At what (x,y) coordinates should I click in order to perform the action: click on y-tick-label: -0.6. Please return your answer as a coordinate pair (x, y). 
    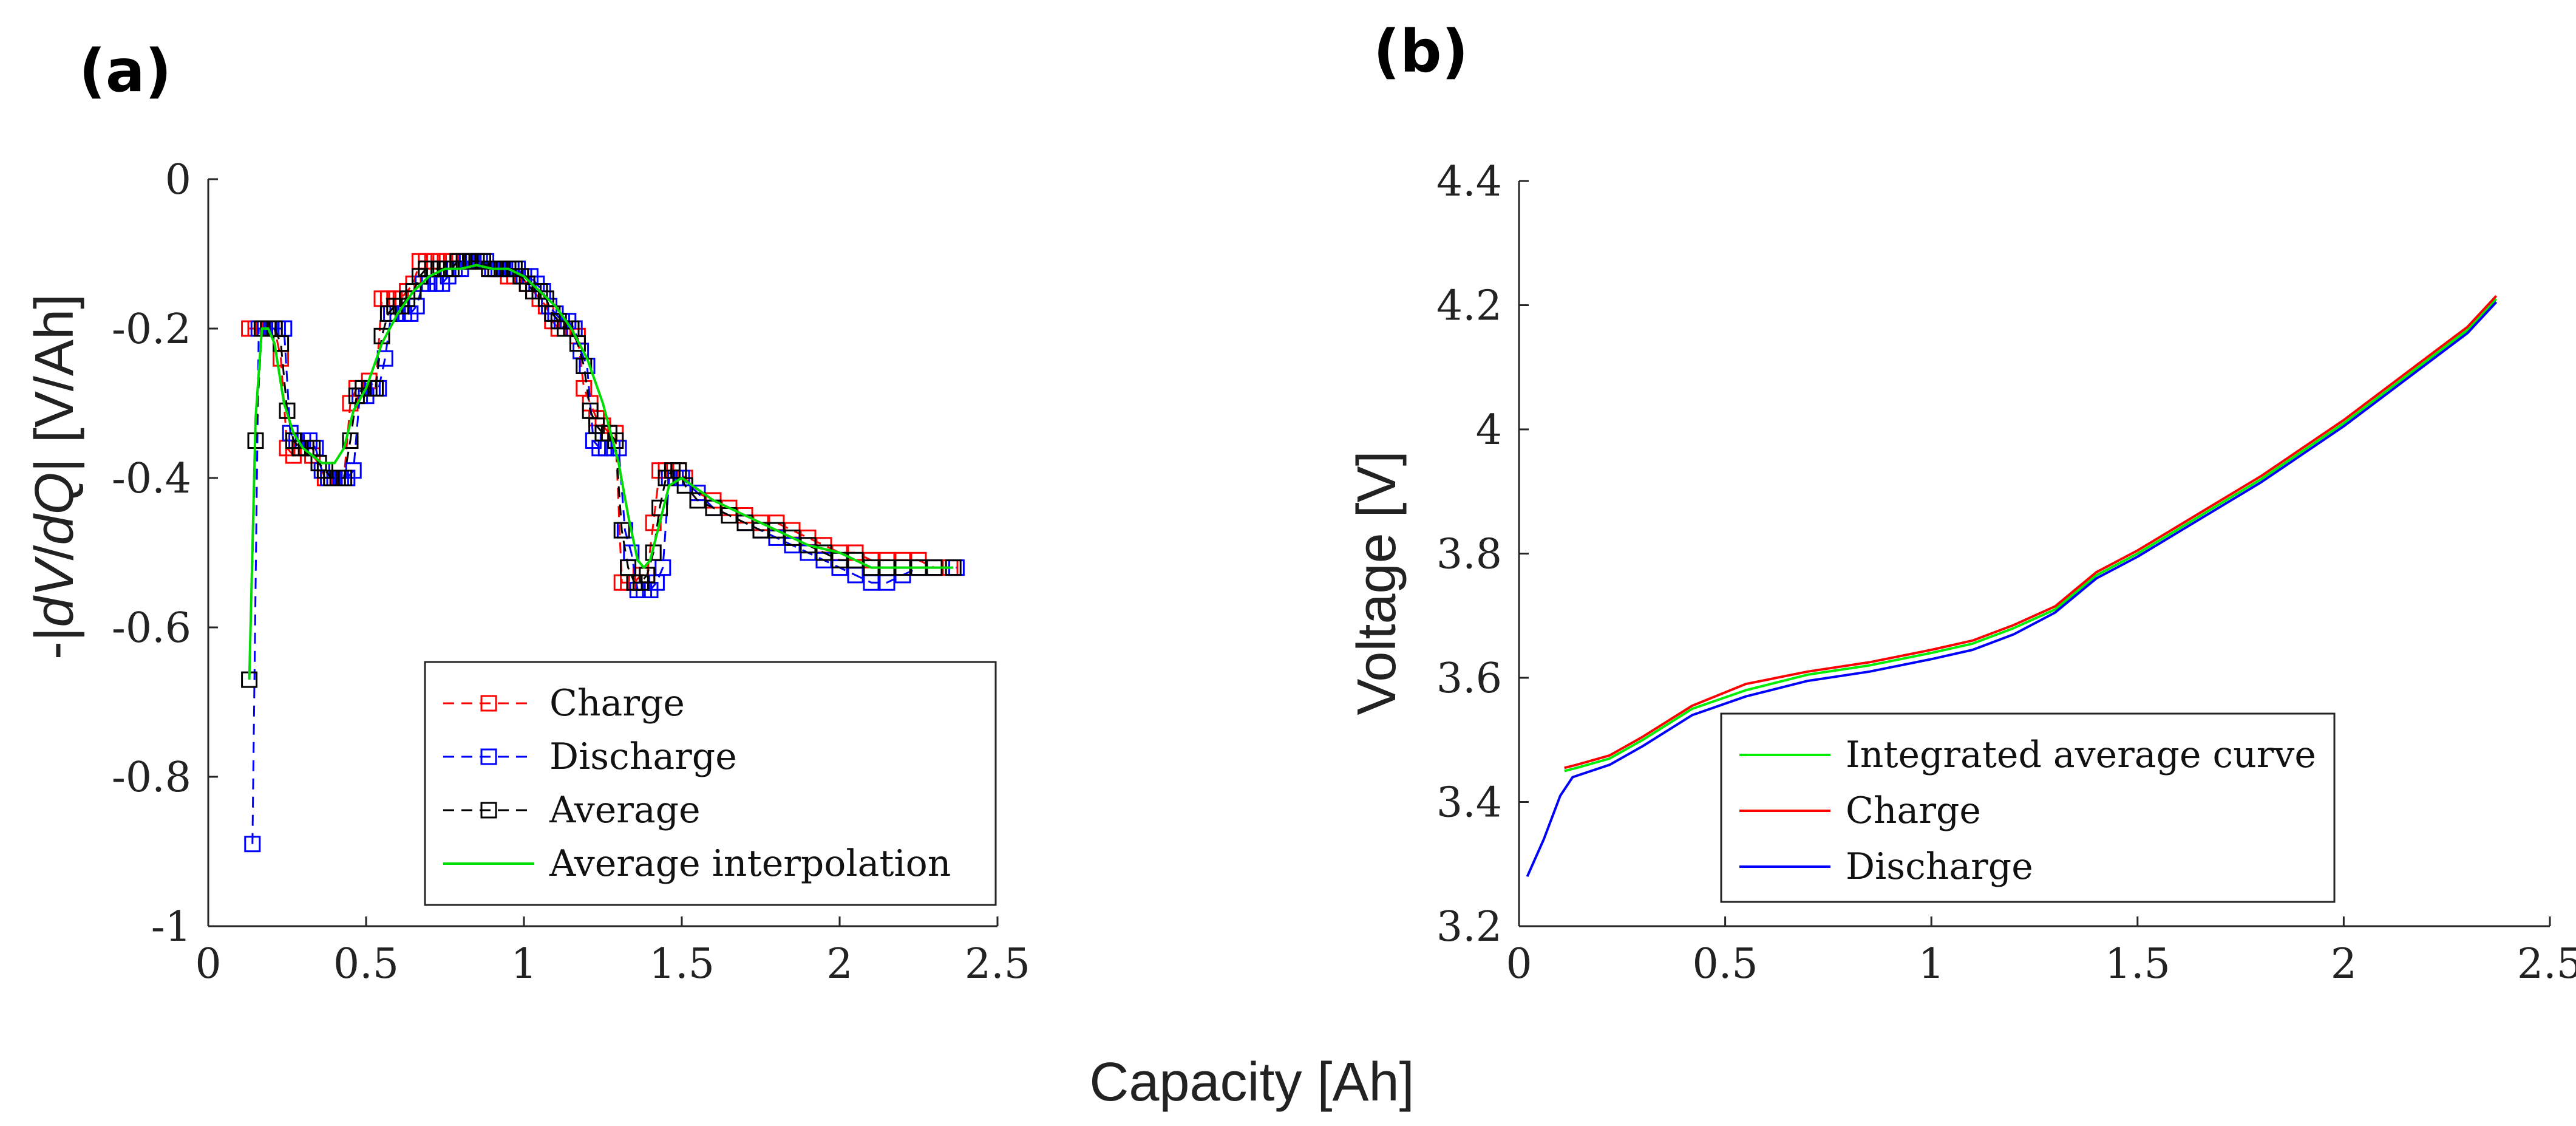
    Looking at the image, I should click on (151, 628).